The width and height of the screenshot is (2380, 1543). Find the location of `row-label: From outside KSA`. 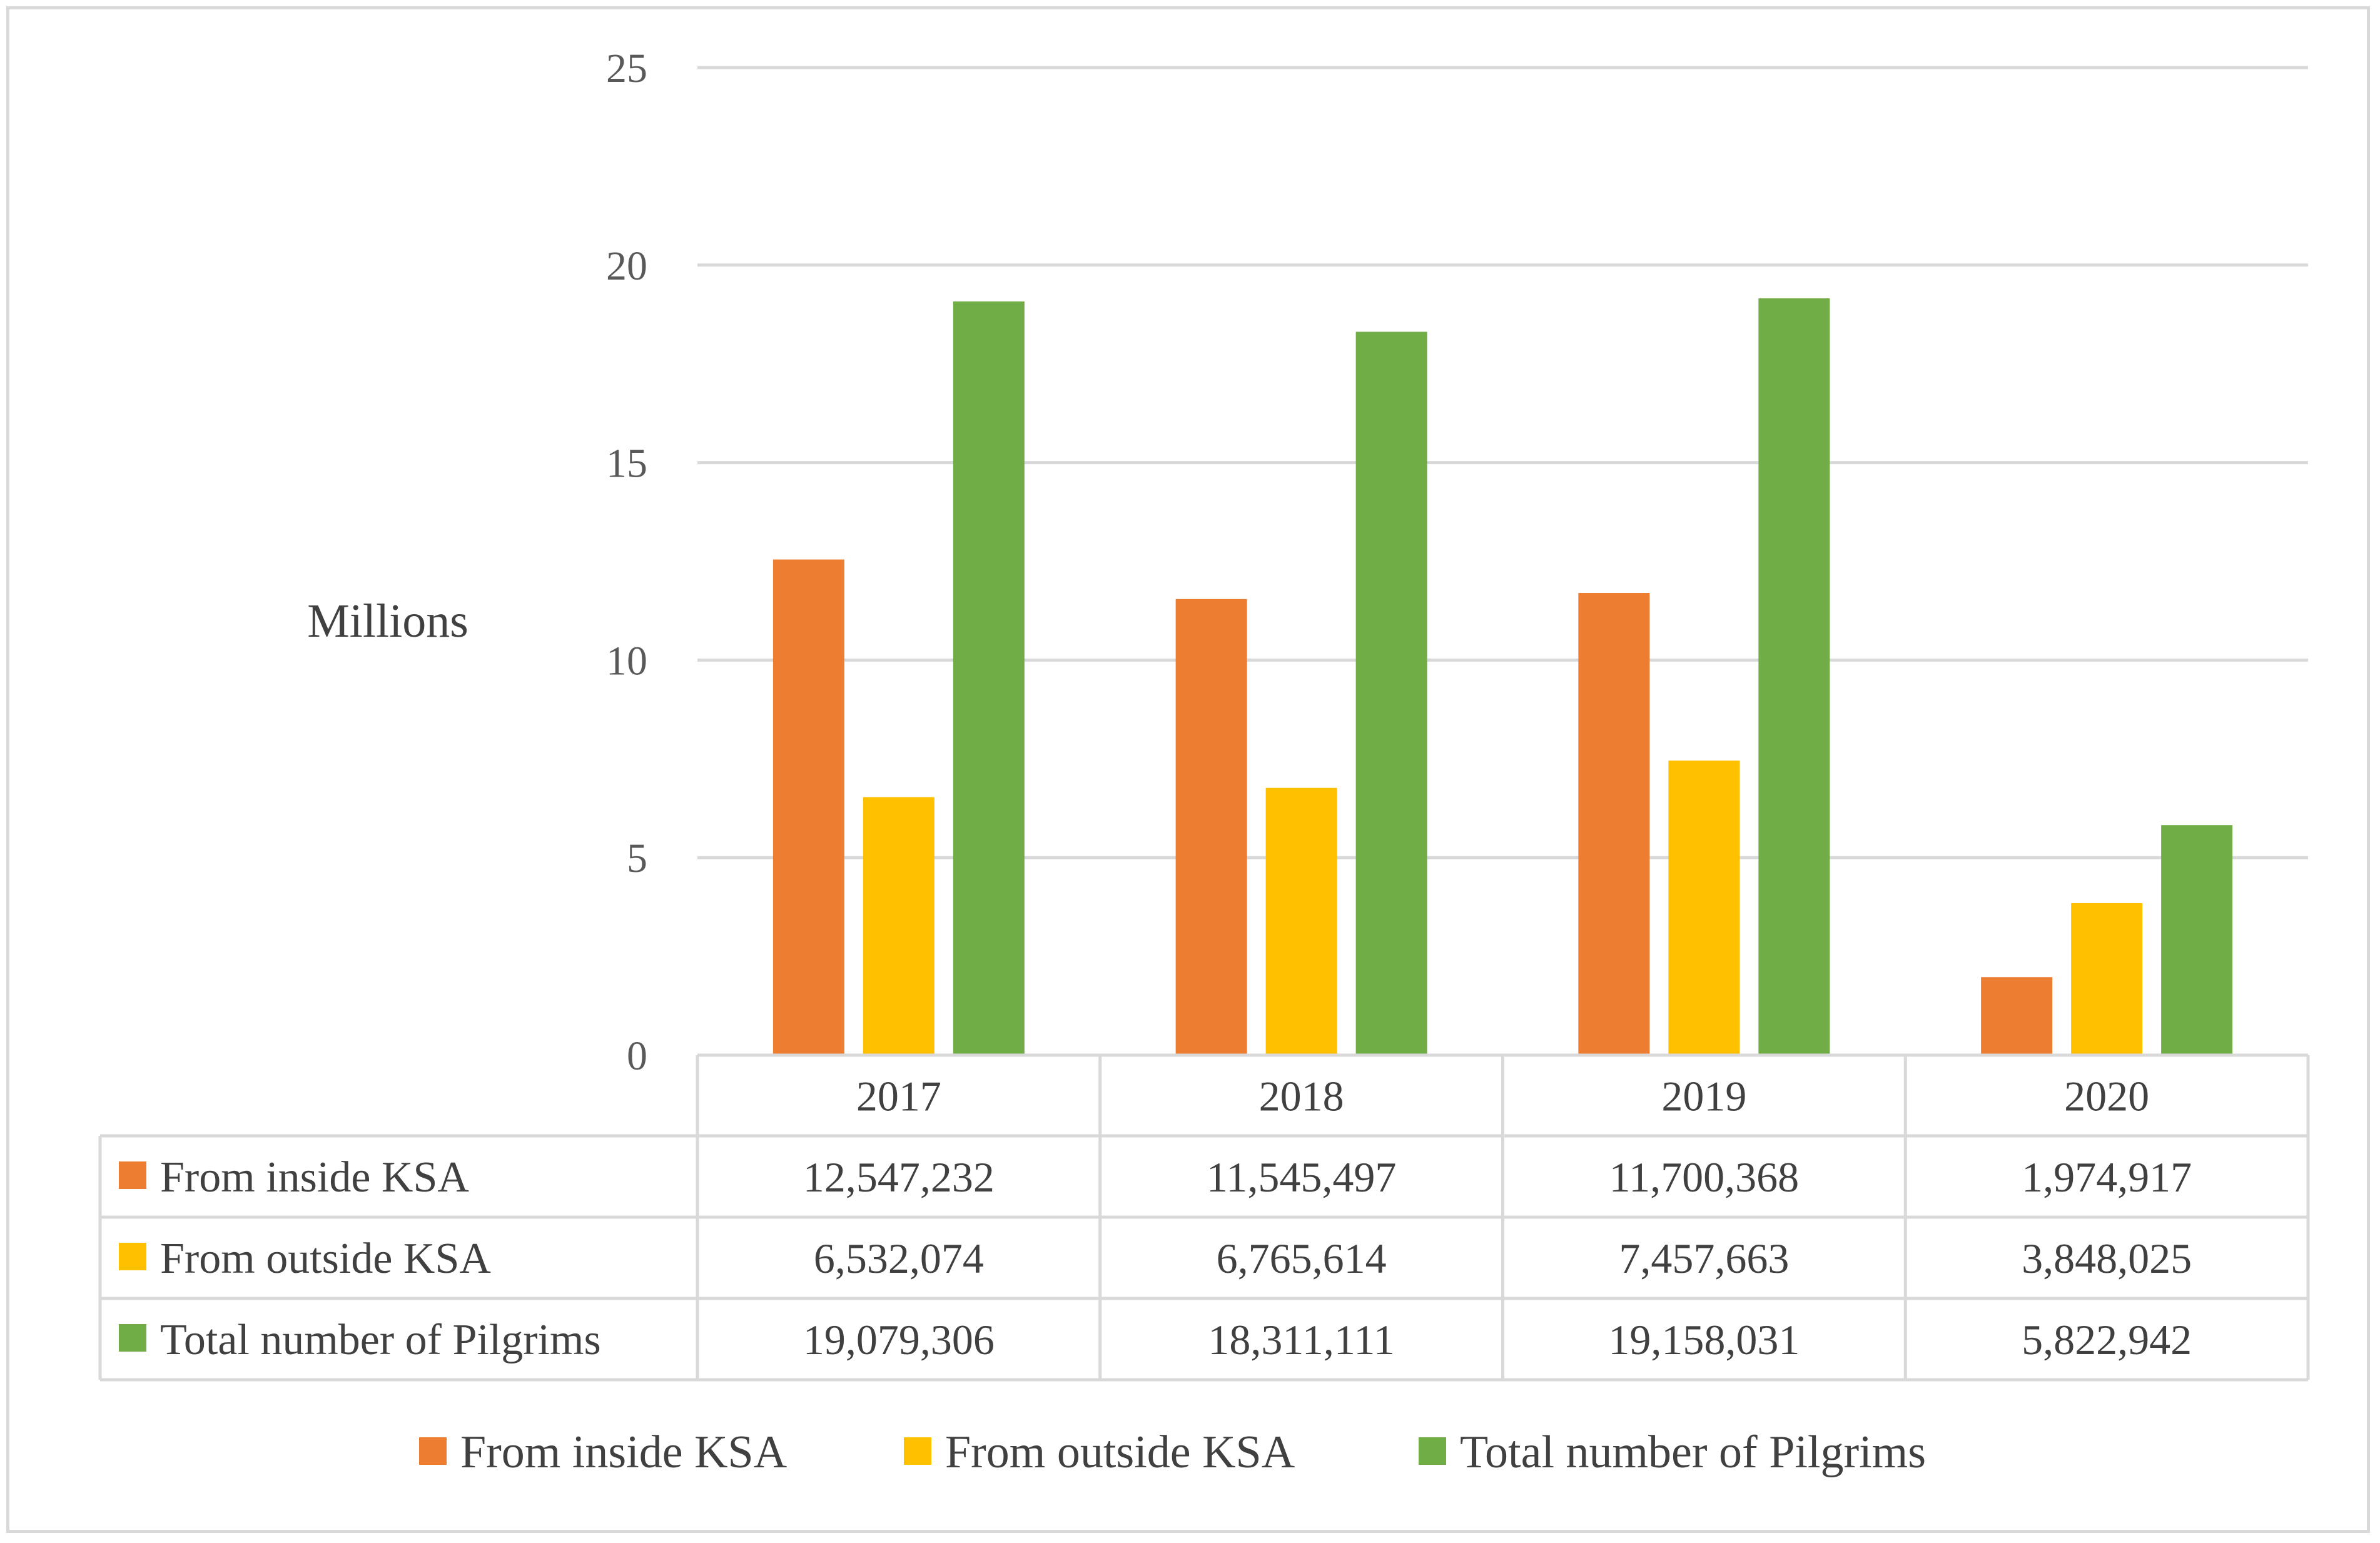

row-label: From outside KSA is located at coordinates (325, 1259).